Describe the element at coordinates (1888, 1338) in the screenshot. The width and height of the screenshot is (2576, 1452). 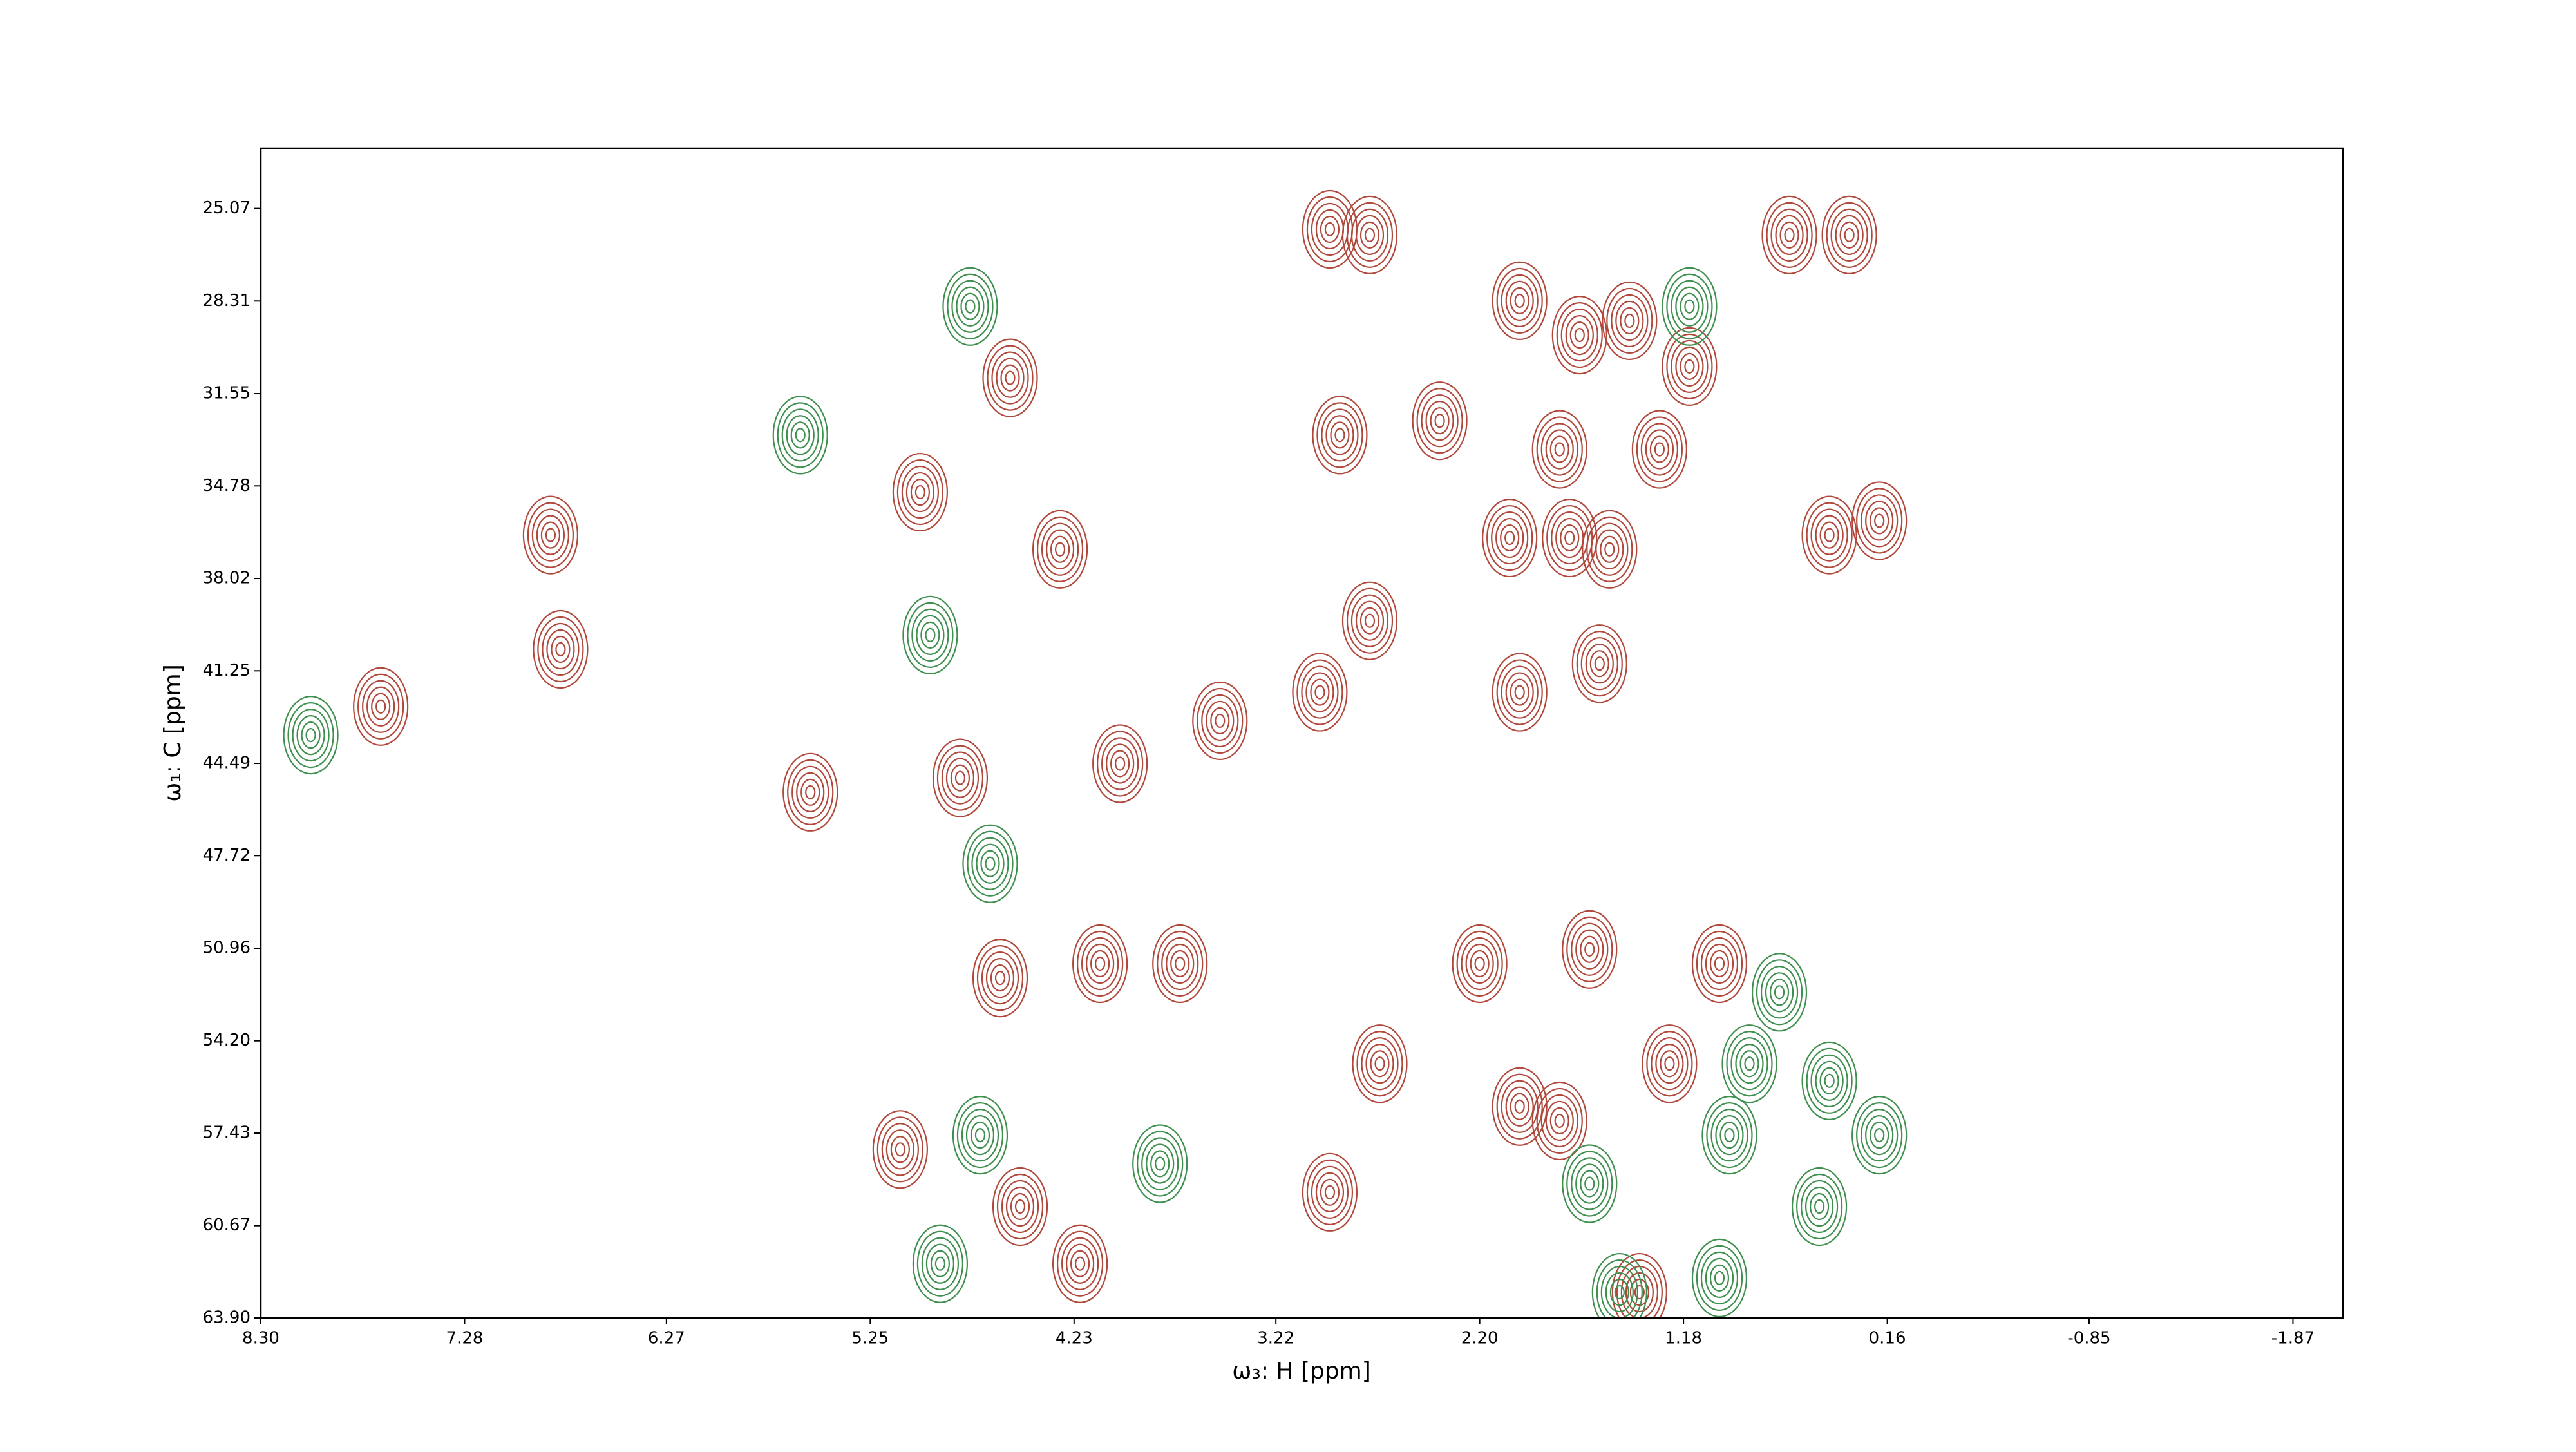
I see `x-tick-label: 0.16` at that location.